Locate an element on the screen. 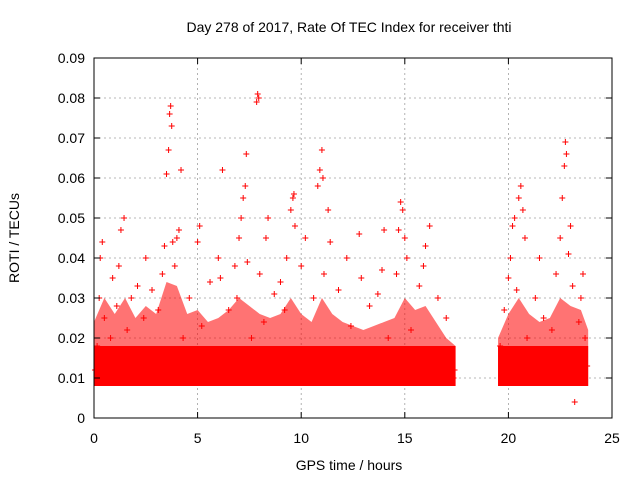  y-tick-label: 0.09 is located at coordinates (71, 58).